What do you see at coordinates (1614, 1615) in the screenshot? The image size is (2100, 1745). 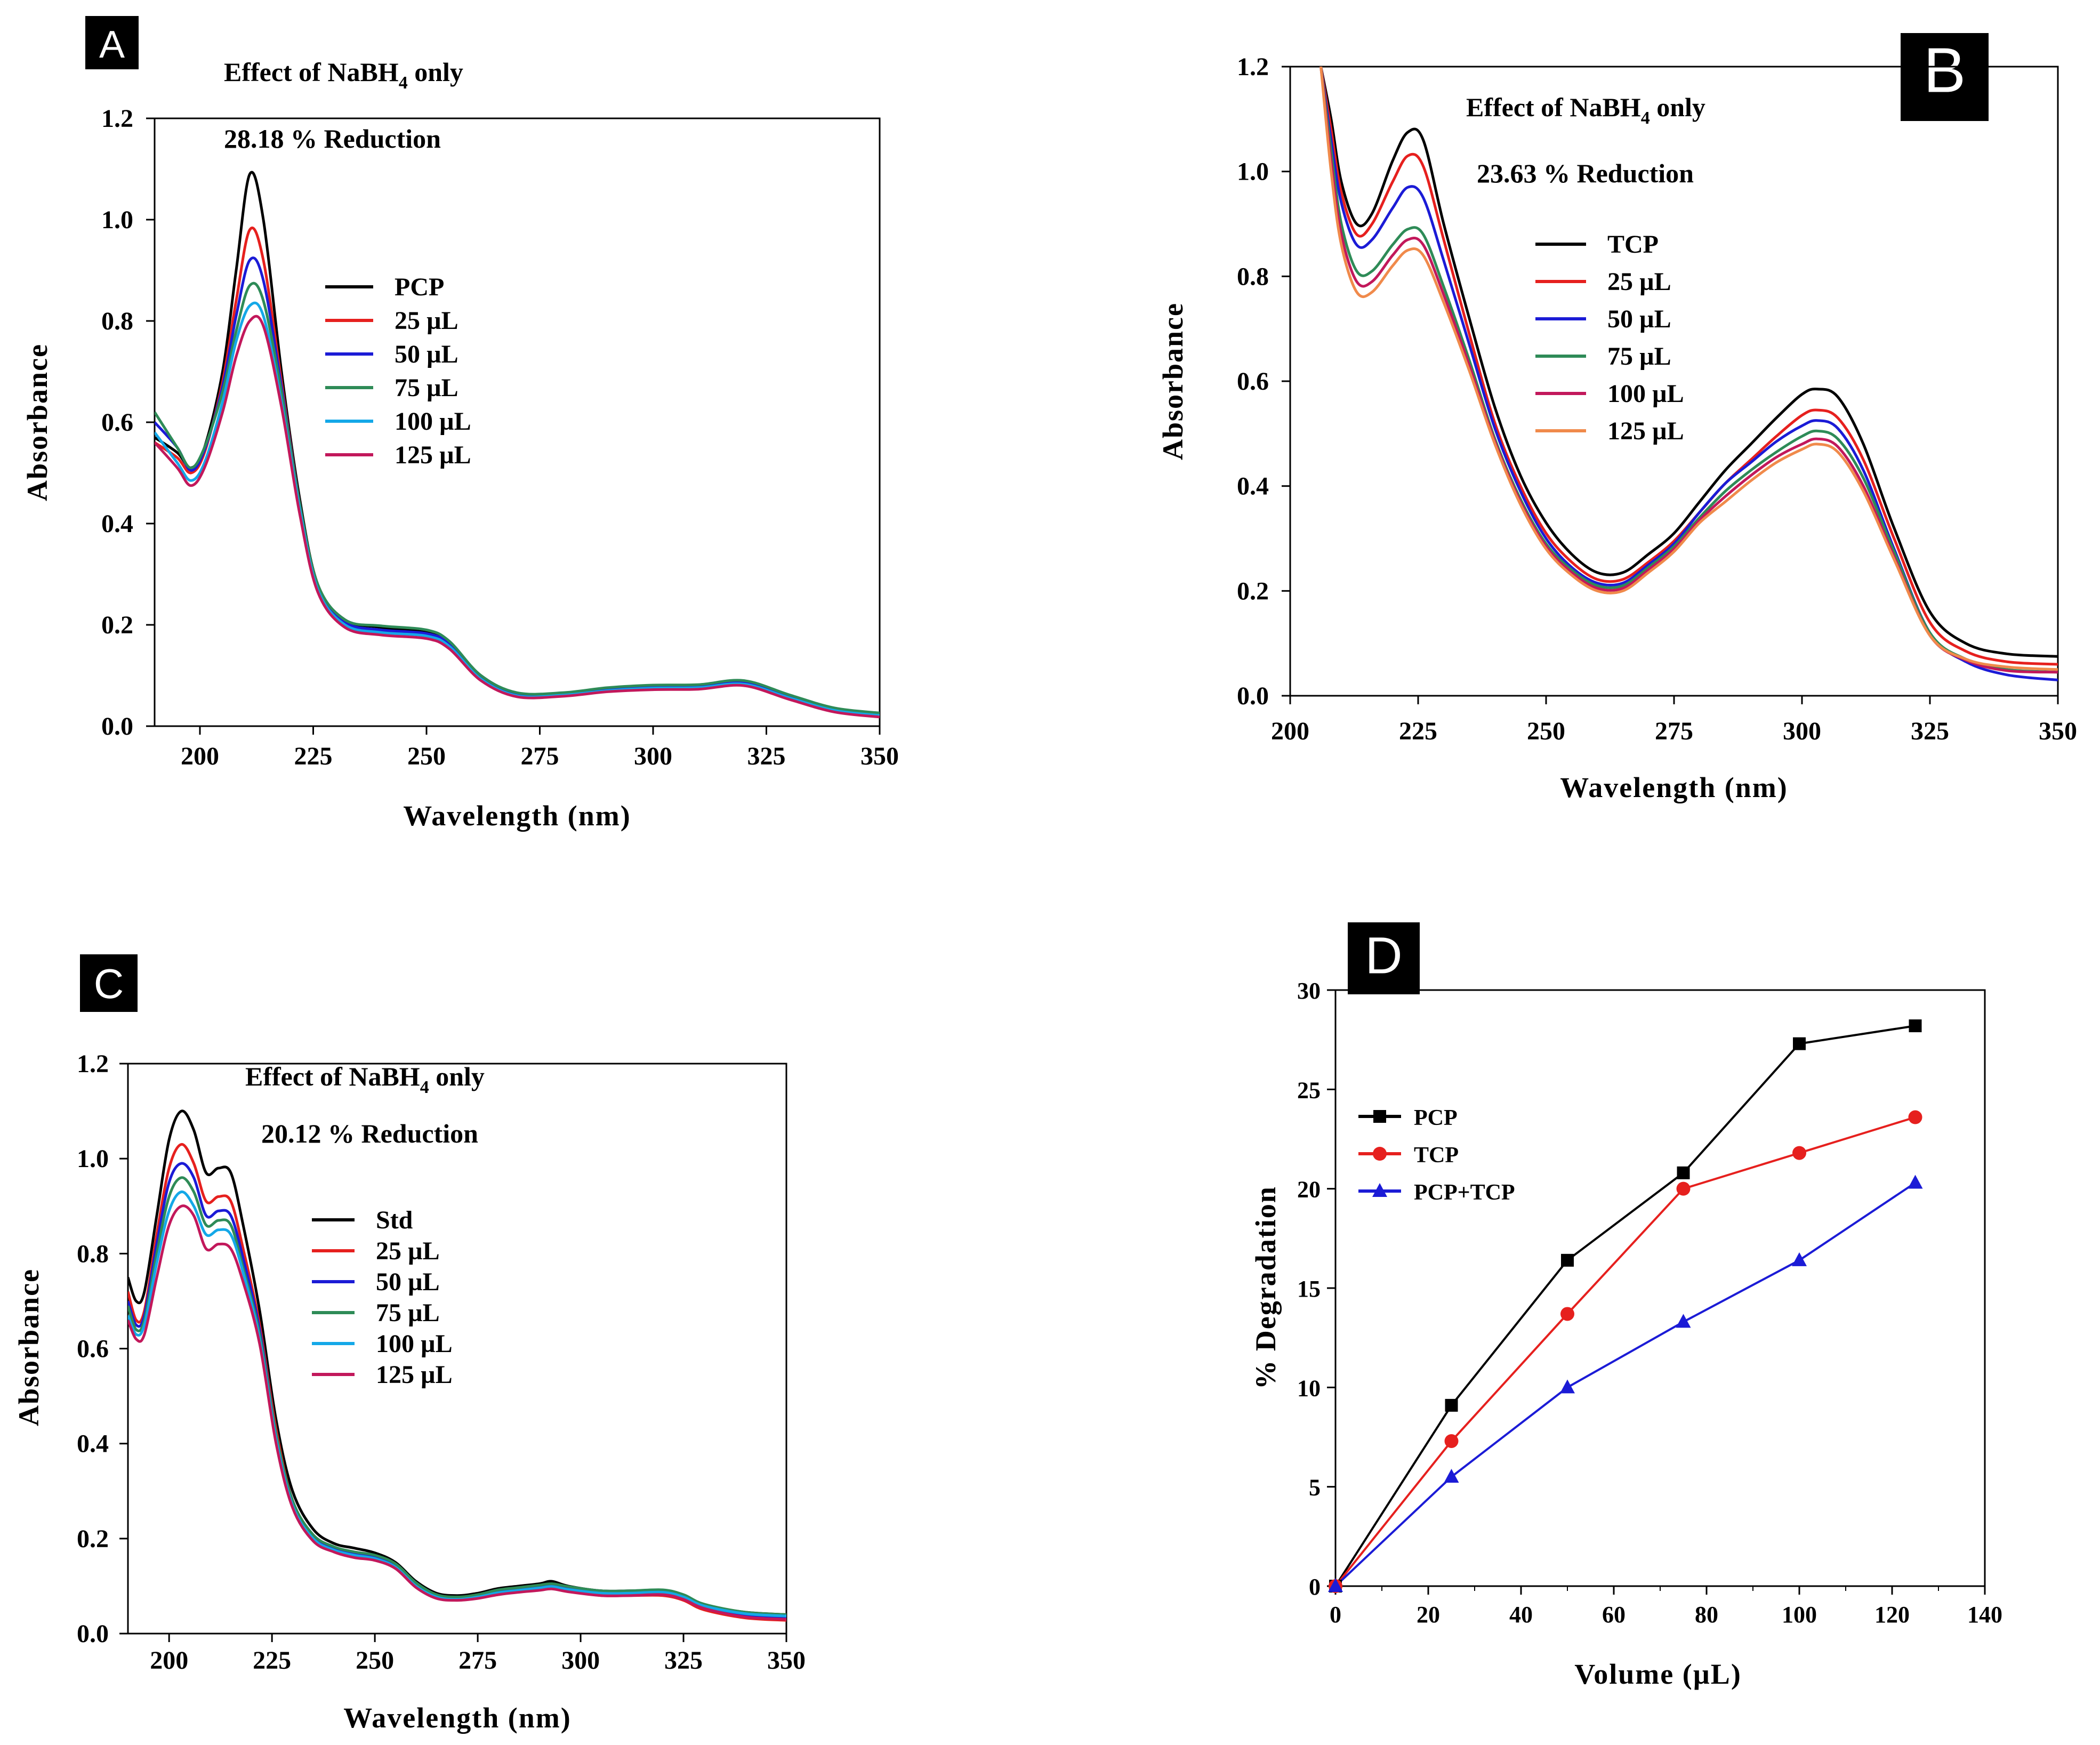 I see `x-tick-label: 60` at bounding box center [1614, 1615].